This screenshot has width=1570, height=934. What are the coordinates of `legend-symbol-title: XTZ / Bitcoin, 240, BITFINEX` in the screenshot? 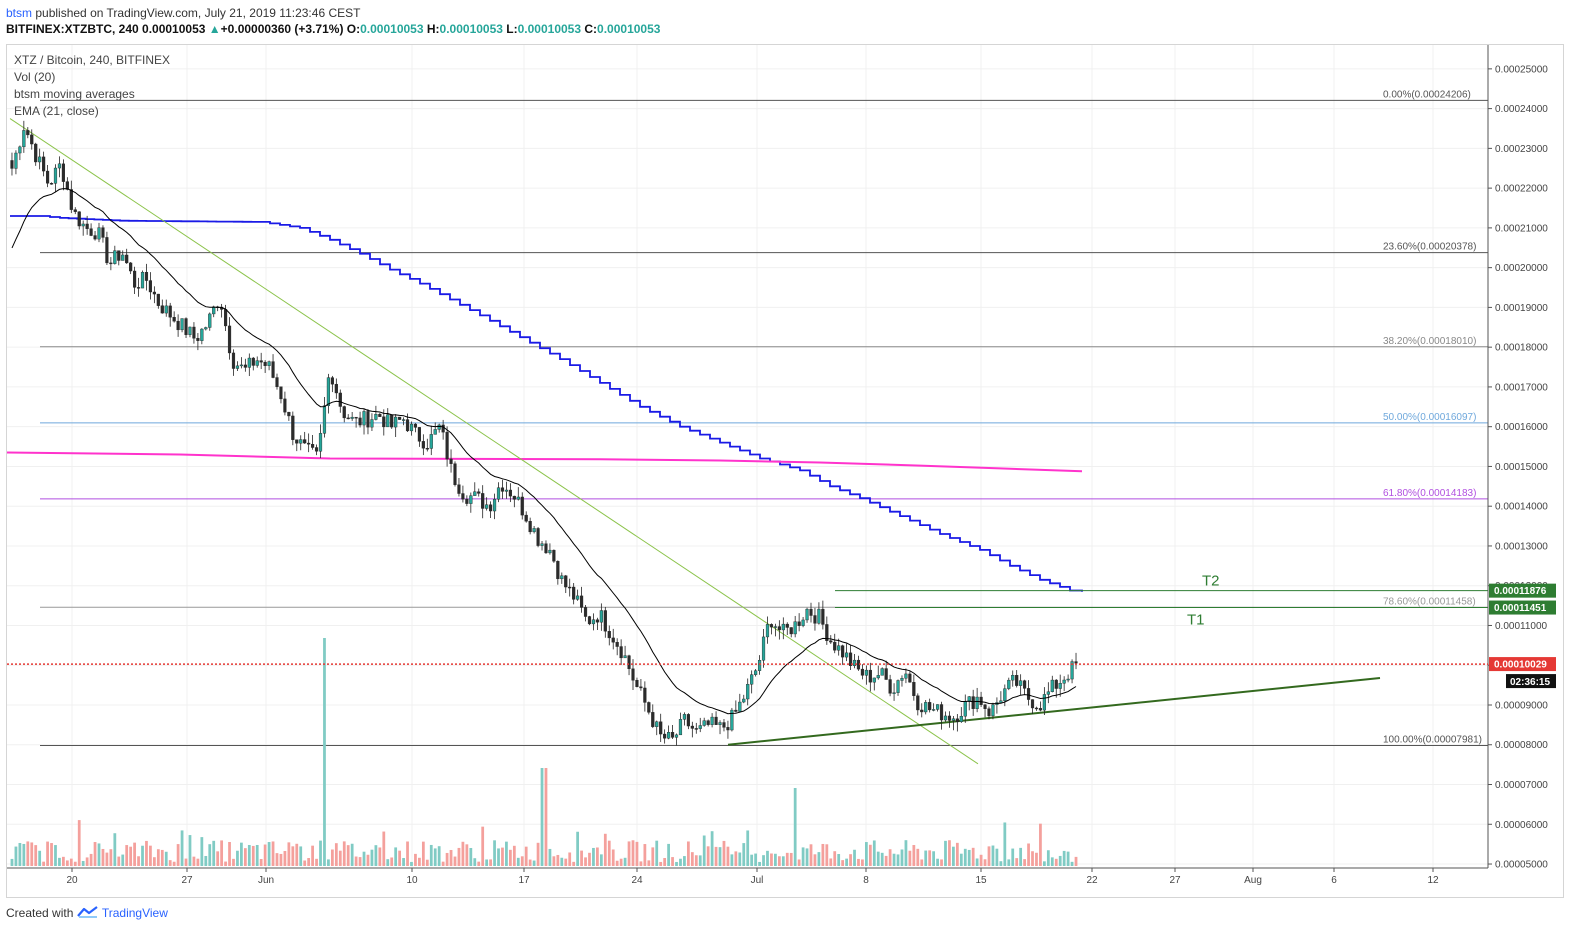 It's located at (92, 60).